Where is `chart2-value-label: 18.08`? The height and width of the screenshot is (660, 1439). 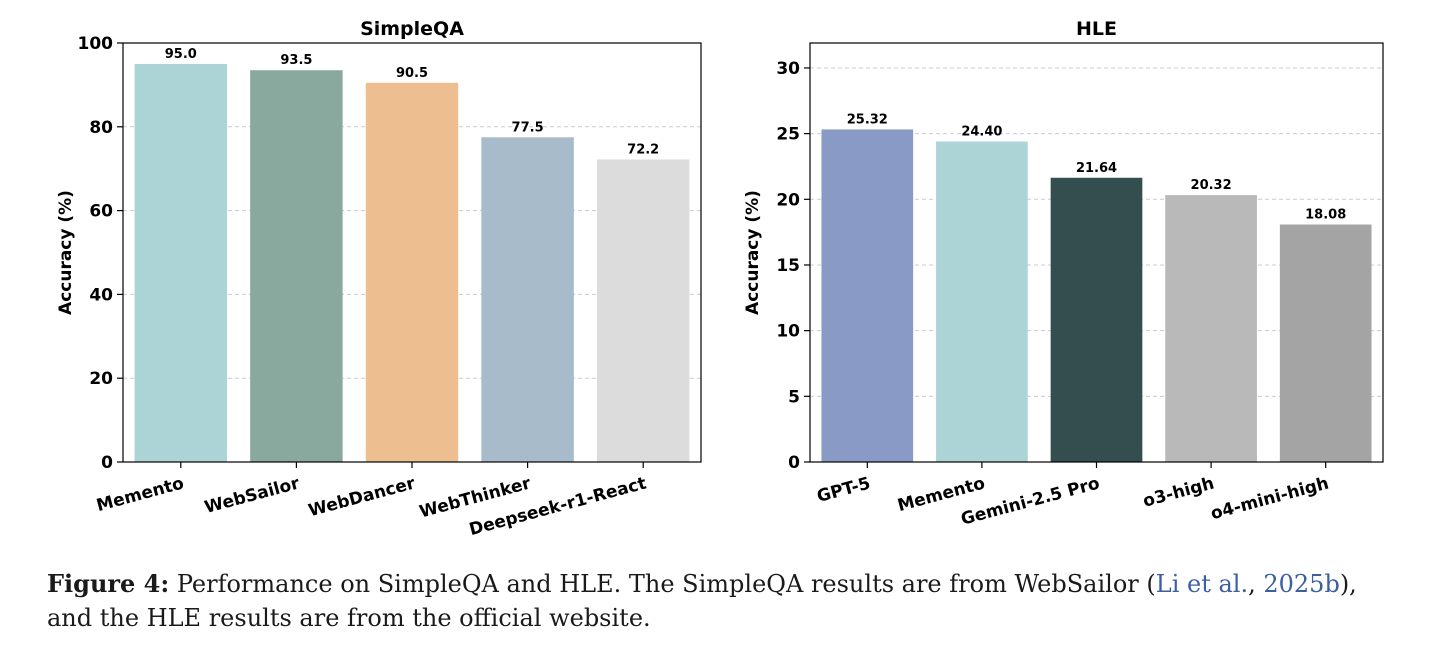 chart2-value-label: 18.08 is located at coordinates (1325, 215).